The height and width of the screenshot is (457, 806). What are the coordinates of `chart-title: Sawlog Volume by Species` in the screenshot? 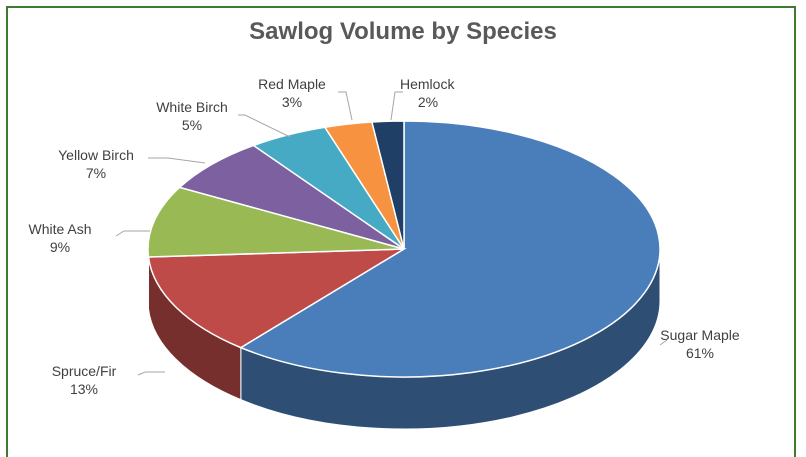 It's located at (403, 31).